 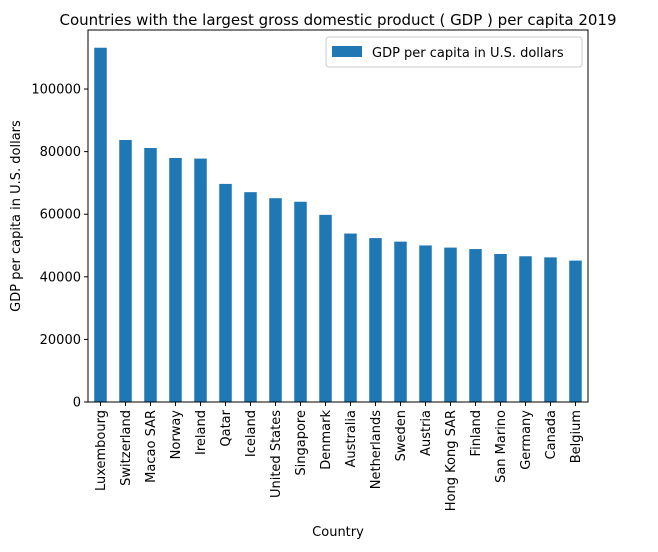 What do you see at coordinates (551, 434) in the screenshot?
I see `x-tick-label: Canada` at bounding box center [551, 434].